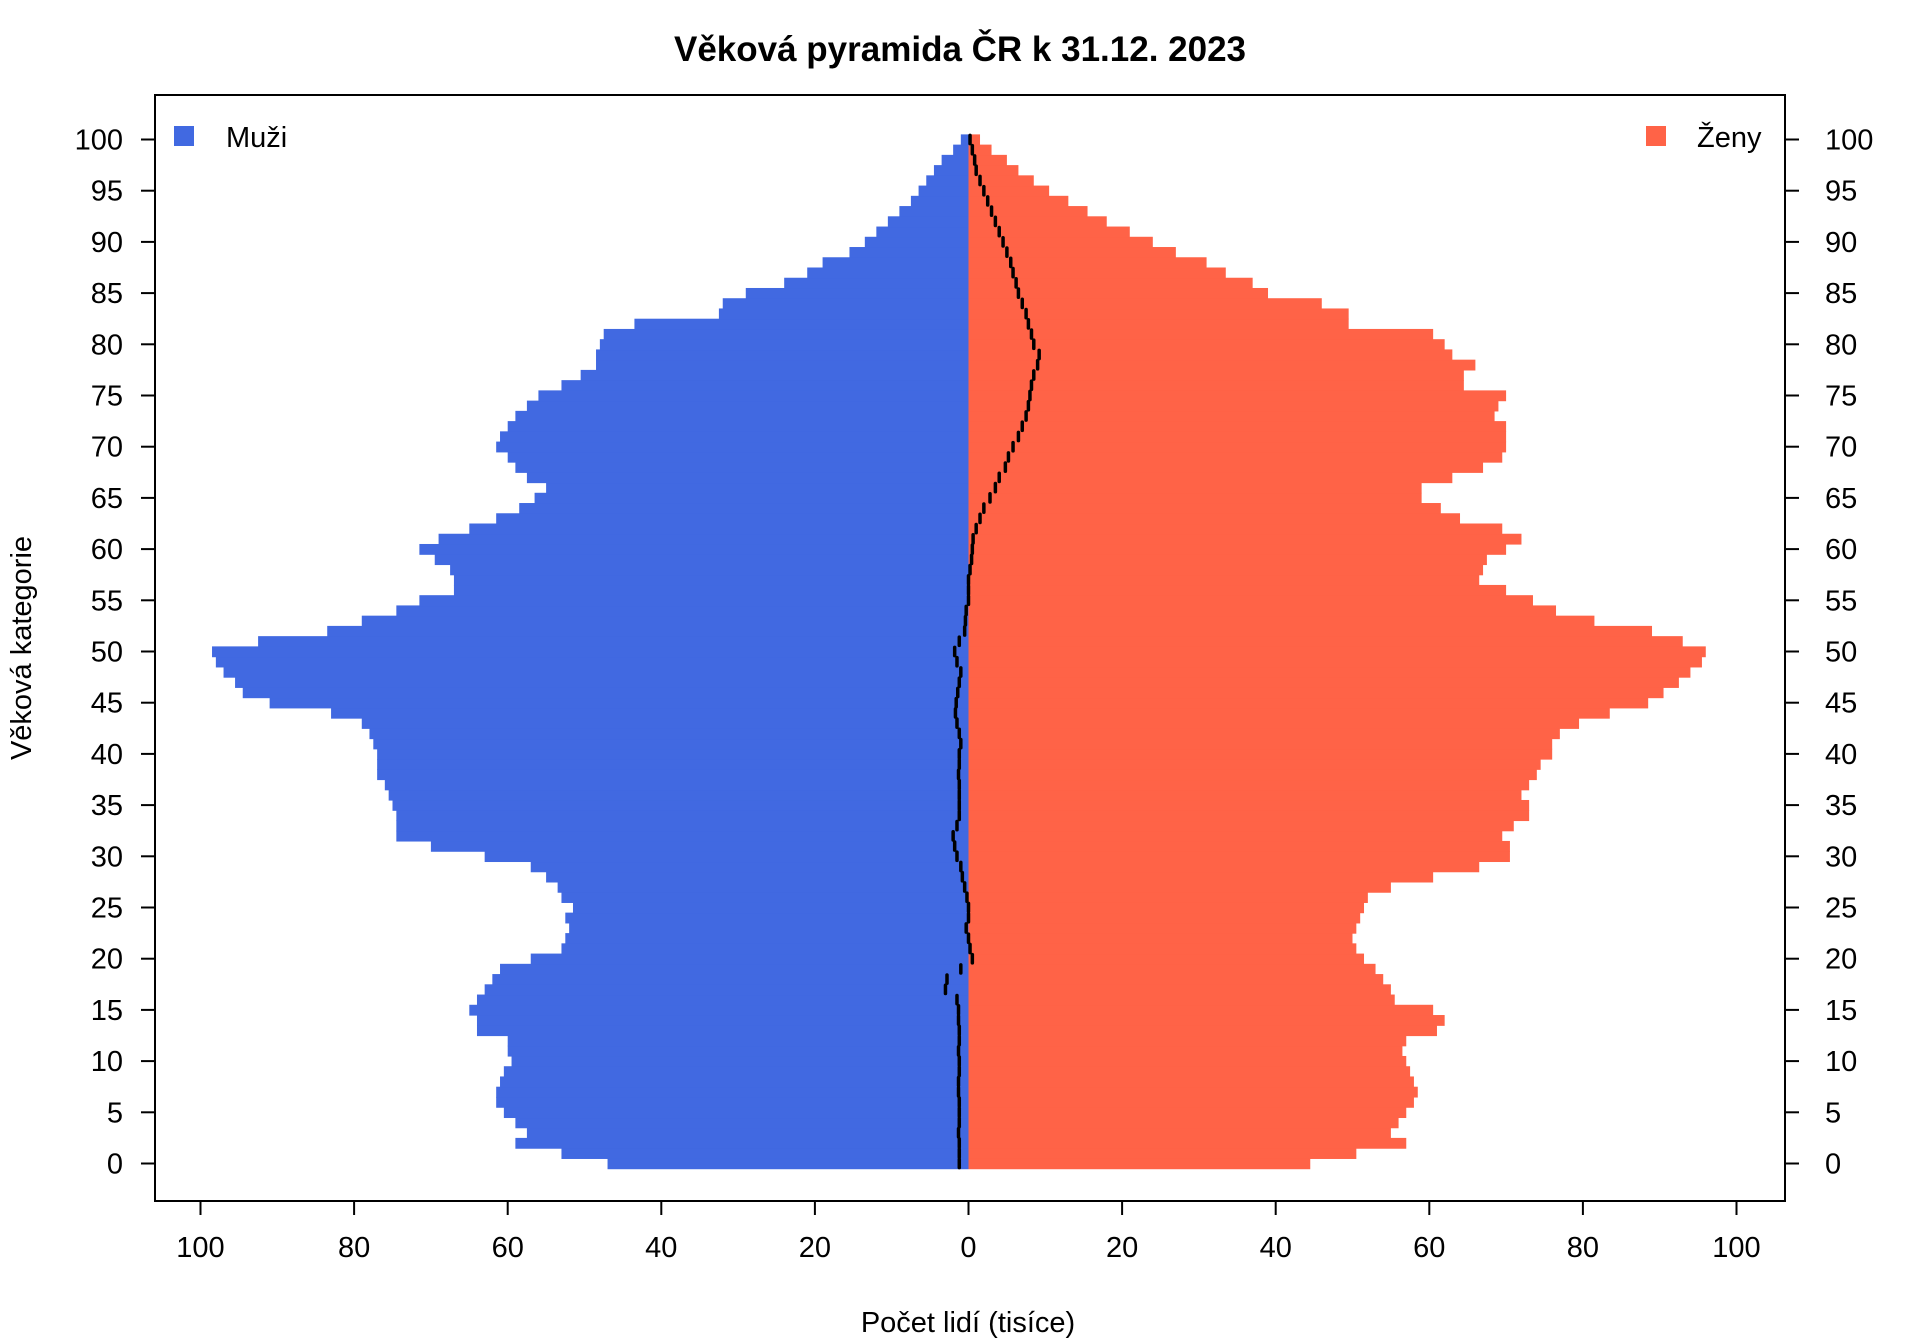  Describe the element at coordinates (107, 653) in the screenshot. I see `y-tick-label-left: 50` at that location.